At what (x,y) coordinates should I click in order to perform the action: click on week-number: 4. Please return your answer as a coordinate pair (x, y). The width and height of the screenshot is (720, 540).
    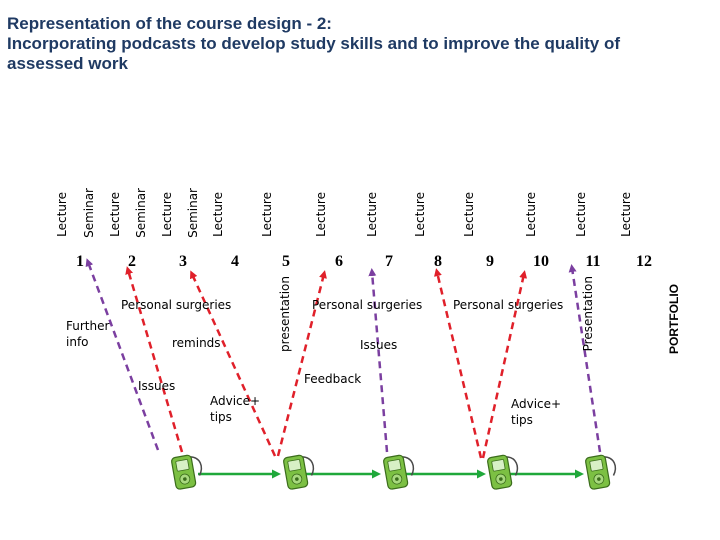
    Looking at the image, I should click on (235, 261).